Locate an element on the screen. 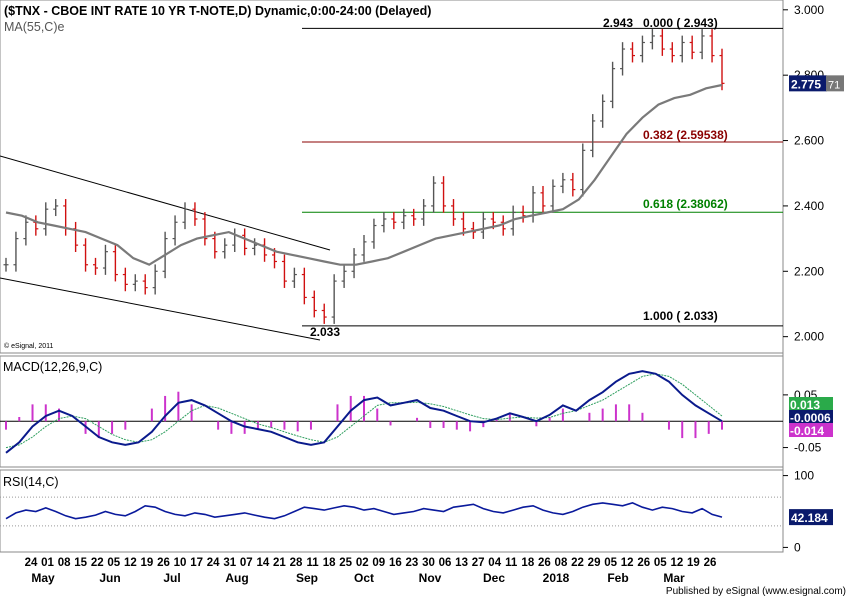 Image resolution: width=849 pixels, height=598 pixels. x-tick-label: 01 is located at coordinates (47, 563).